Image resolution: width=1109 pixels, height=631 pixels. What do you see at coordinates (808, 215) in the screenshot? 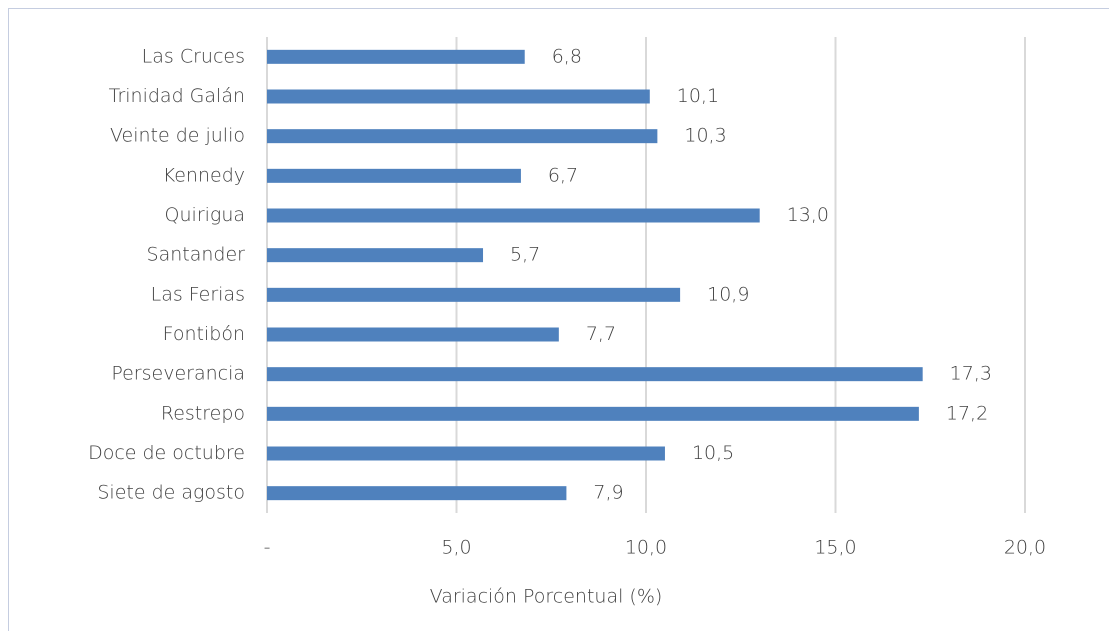
I see `data-label: 13,0` at bounding box center [808, 215].